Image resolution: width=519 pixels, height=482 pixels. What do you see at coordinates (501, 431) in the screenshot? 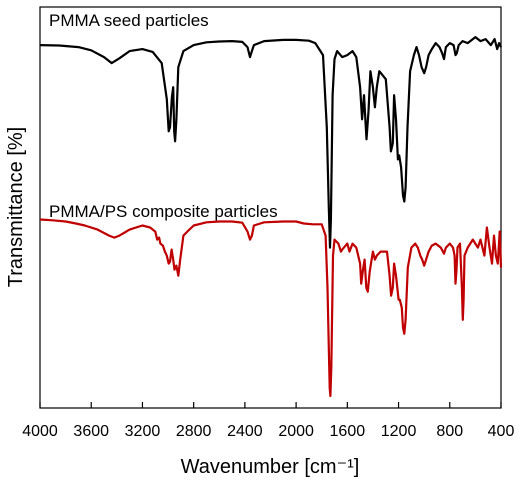
I see `x-tick-label: 400` at bounding box center [501, 431].